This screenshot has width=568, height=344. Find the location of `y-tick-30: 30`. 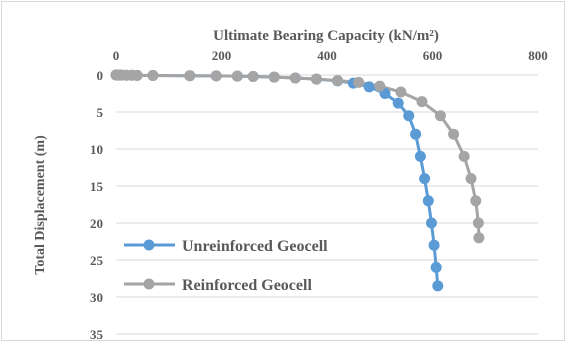

y-tick-30: 30 is located at coordinates (96, 297).